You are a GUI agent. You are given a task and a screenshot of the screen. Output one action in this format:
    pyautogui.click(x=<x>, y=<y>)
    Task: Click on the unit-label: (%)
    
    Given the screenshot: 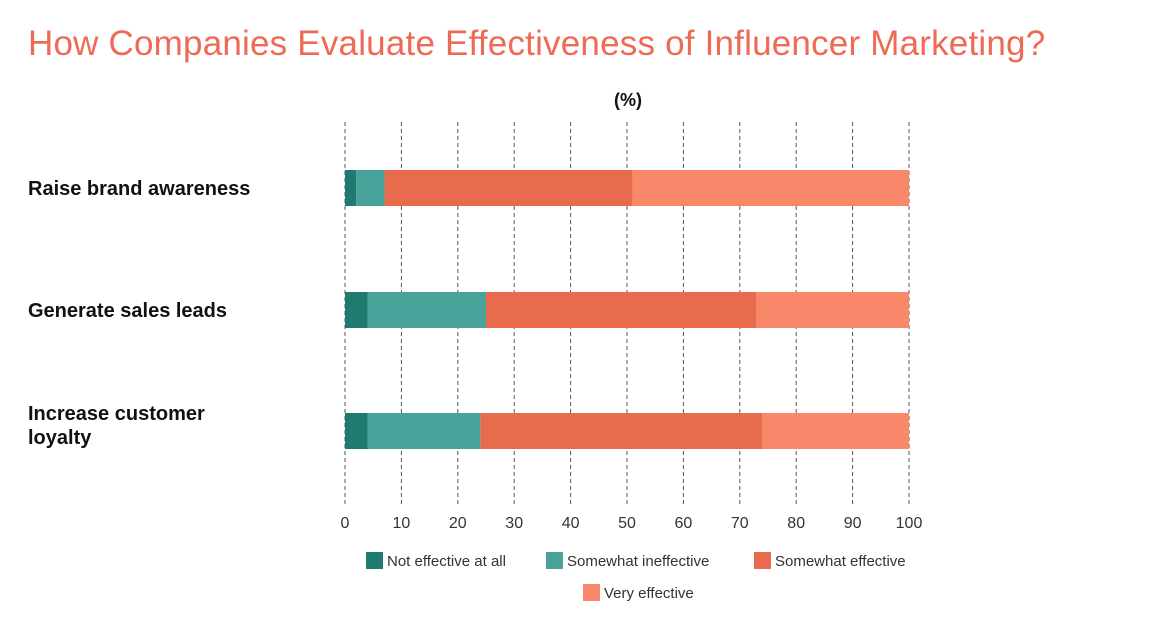 What is the action you would take?
    pyautogui.click(x=628, y=100)
    